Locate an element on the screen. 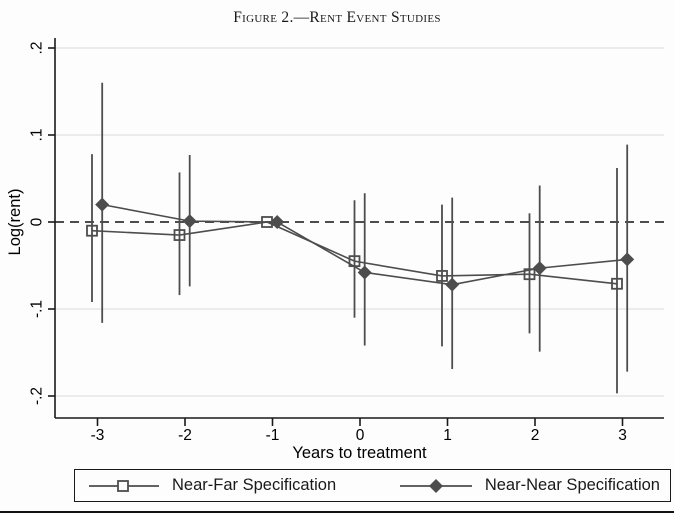  x-tick-label: -2 is located at coordinates (185, 435).